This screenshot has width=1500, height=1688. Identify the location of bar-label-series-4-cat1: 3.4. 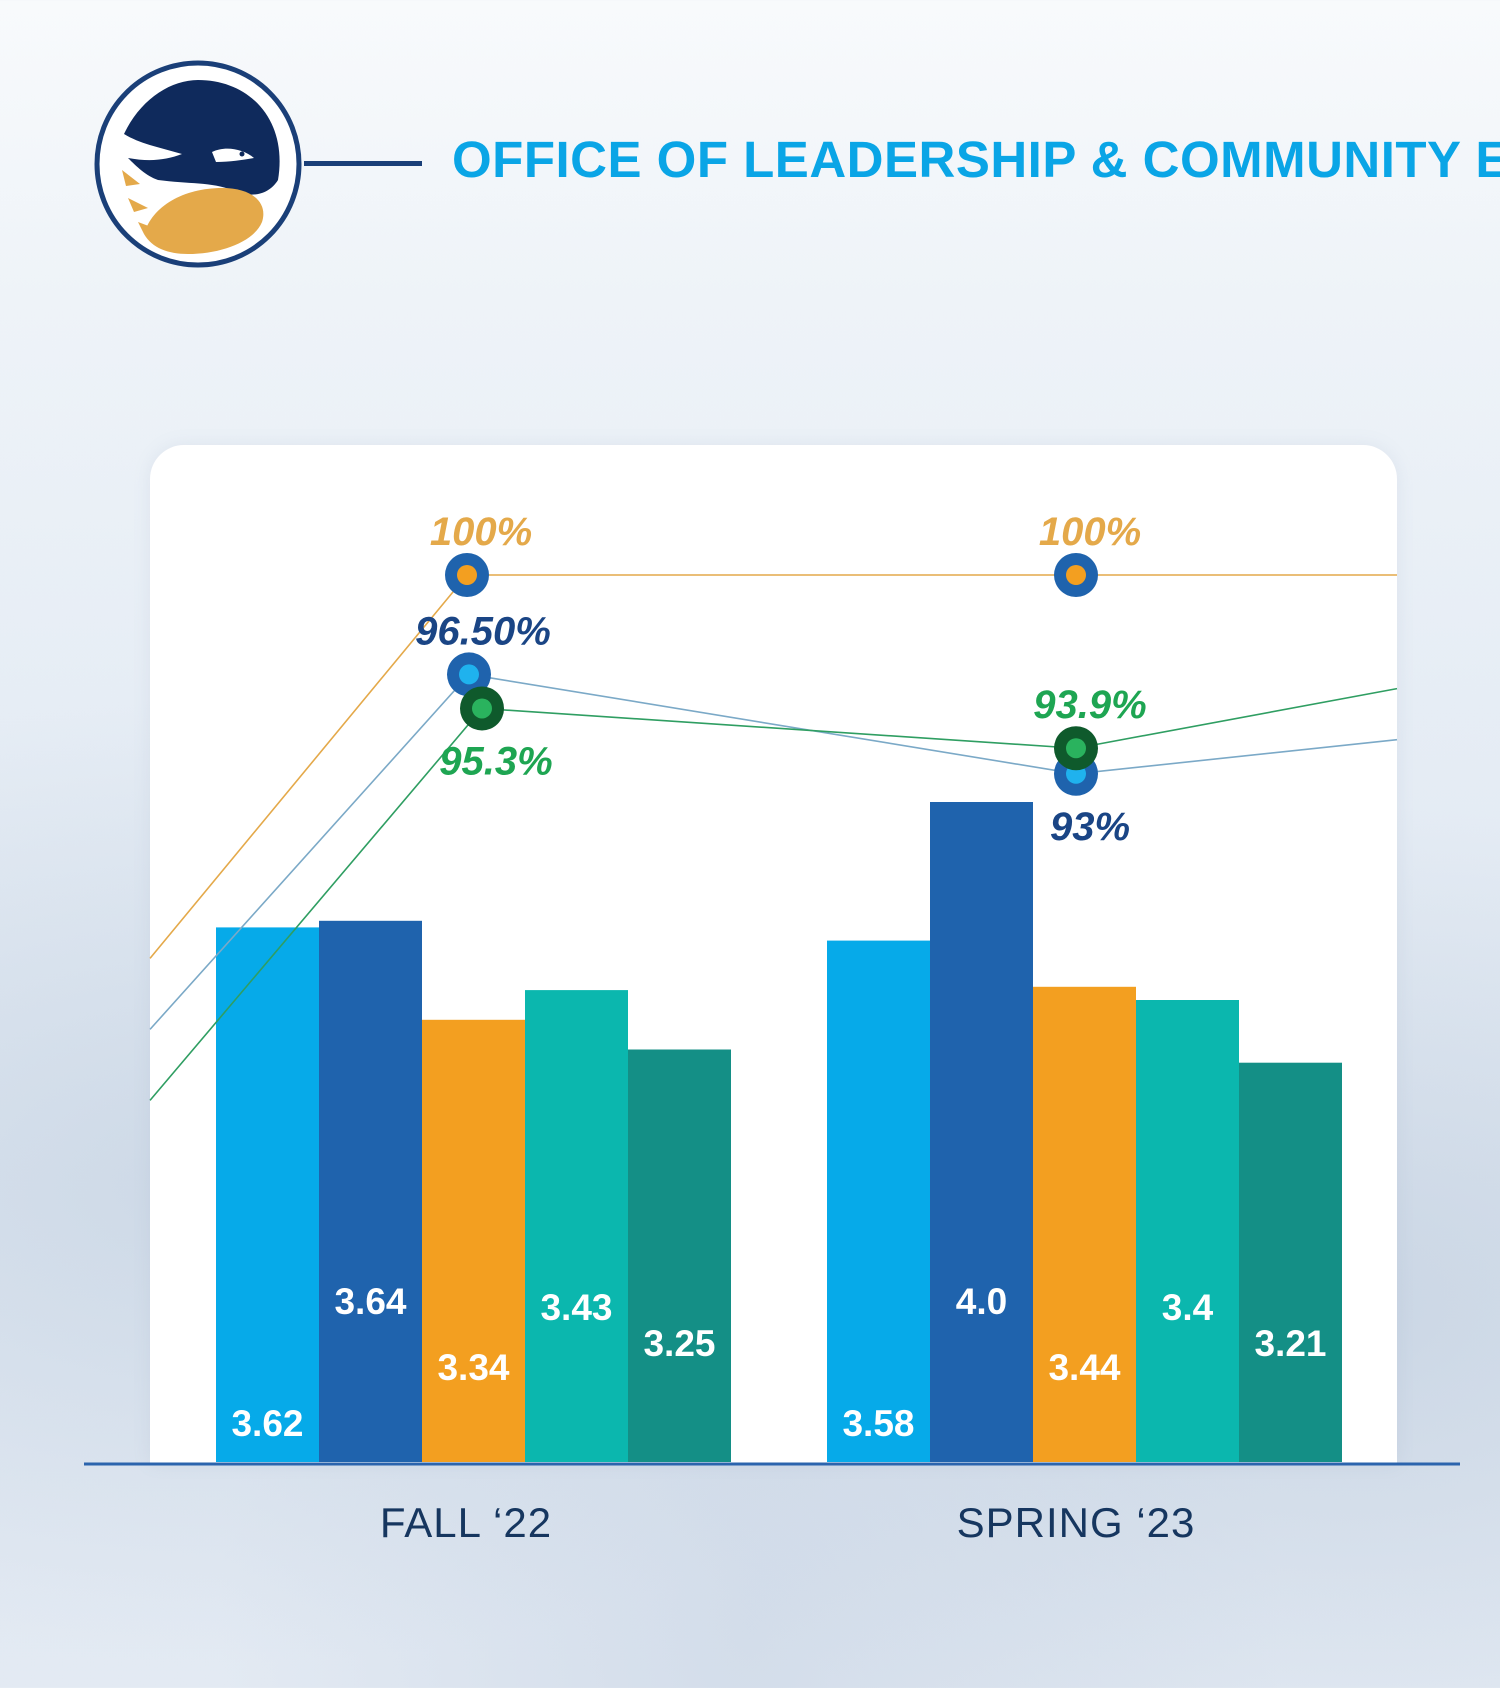
(1188, 1307).